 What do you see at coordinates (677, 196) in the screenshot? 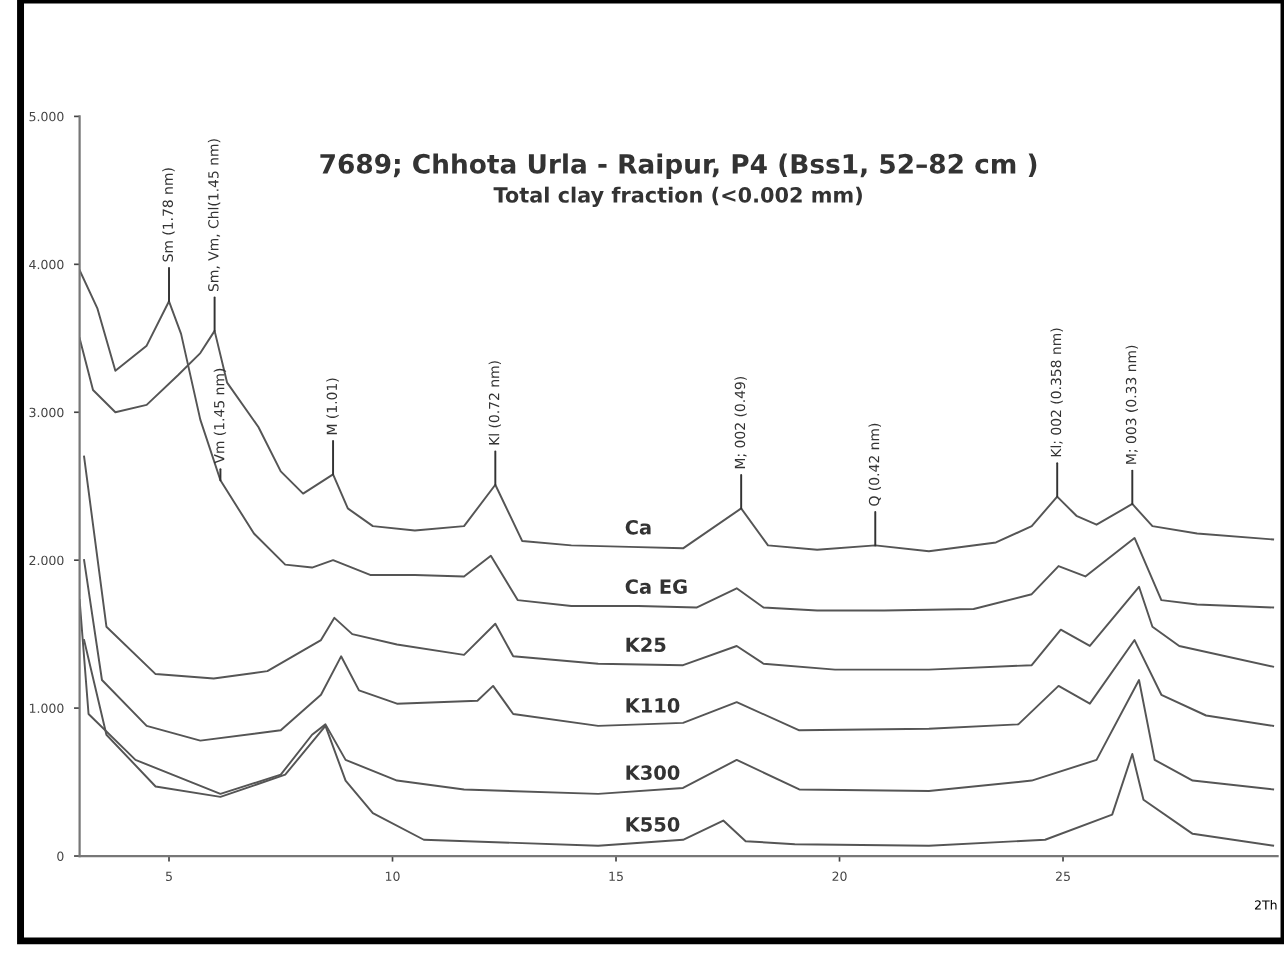
I see `text: Total clay fraction (<0.002 mm)` at bounding box center [677, 196].